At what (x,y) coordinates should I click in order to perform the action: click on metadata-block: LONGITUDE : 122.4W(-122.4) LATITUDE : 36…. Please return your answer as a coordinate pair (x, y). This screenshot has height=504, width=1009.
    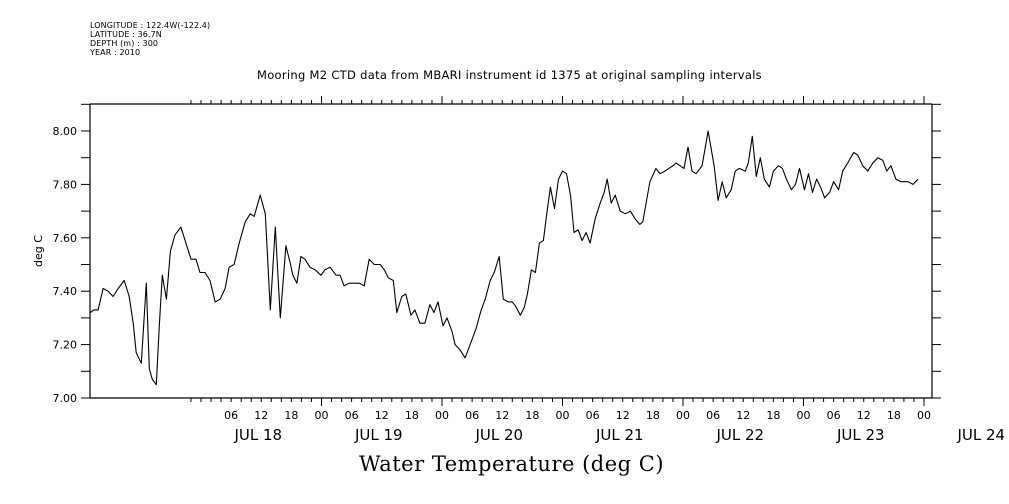
    Looking at the image, I should click on (150, 39).